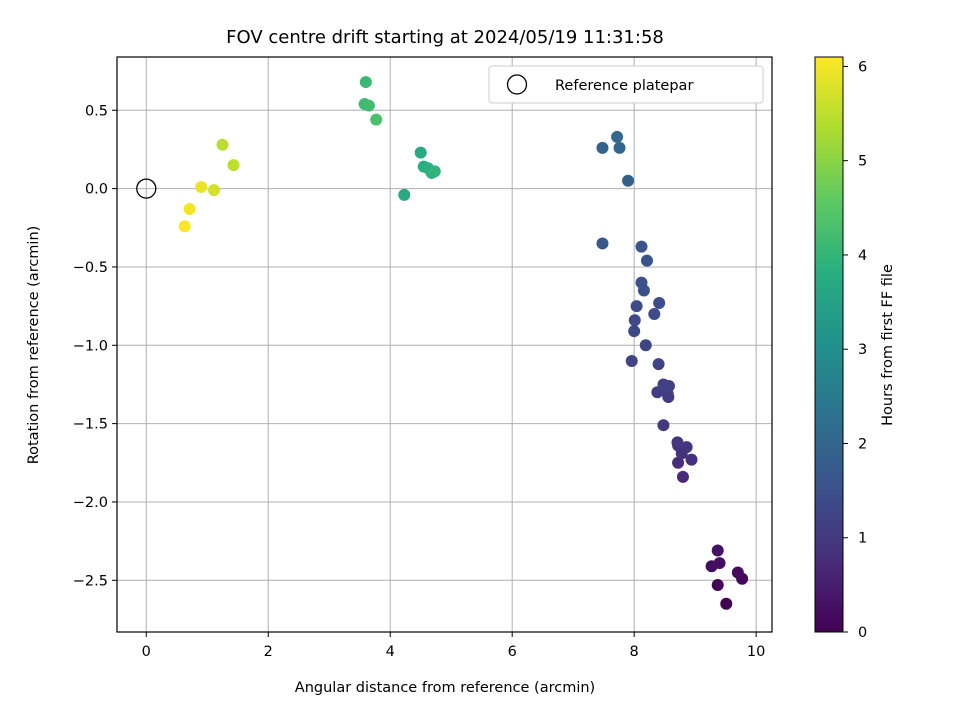 Image resolution: width=960 pixels, height=724 pixels. Describe the element at coordinates (96, 190) in the screenshot. I see `y-tick-label: 0.0` at that location.